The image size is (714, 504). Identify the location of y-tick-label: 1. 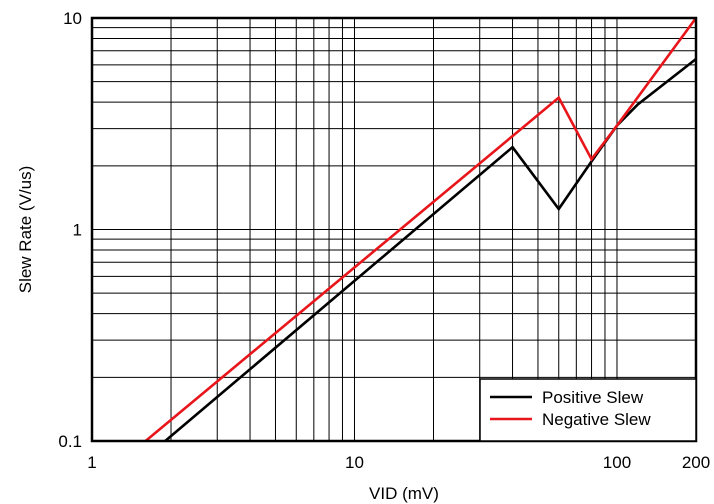
(77, 230).